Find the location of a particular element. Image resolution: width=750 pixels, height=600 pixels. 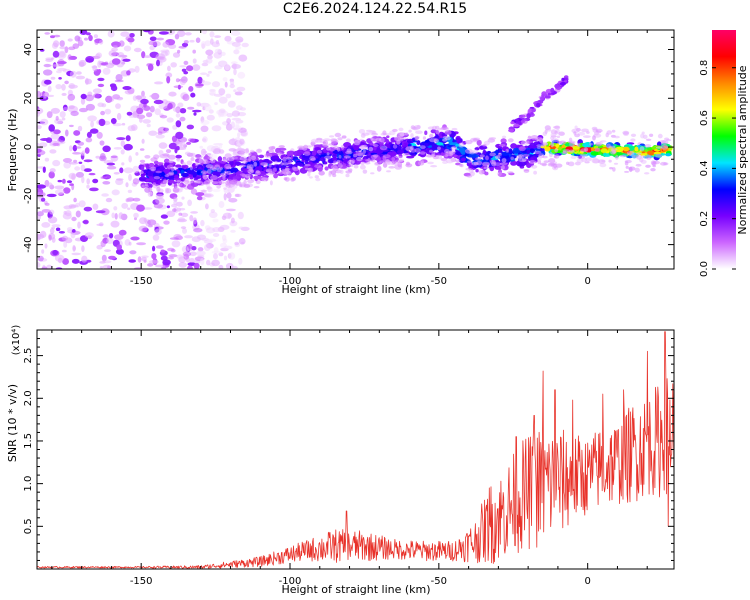

snr-x-tick-label: -50 is located at coordinates (439, 581).